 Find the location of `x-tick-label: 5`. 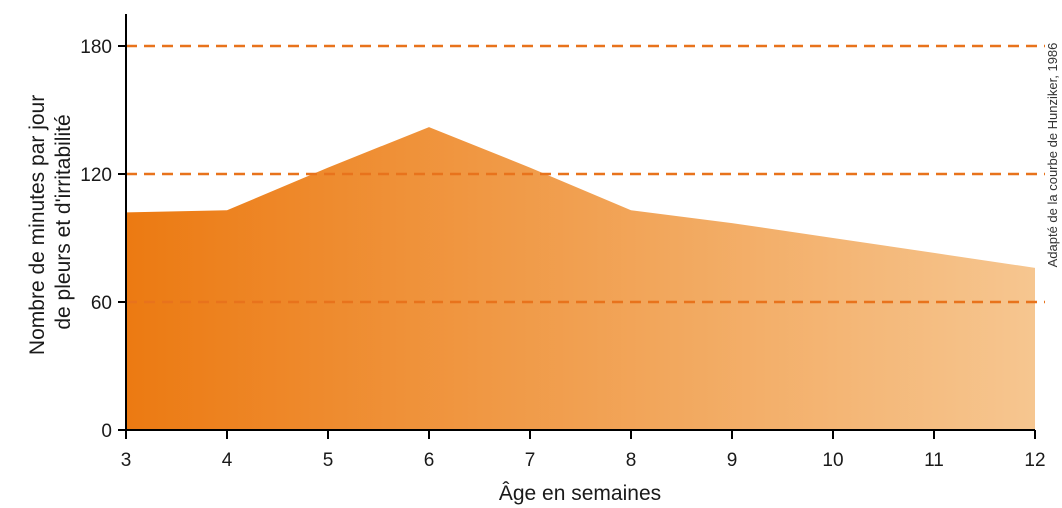

x-tick-label: 5 is located at coordinates (328, 460).